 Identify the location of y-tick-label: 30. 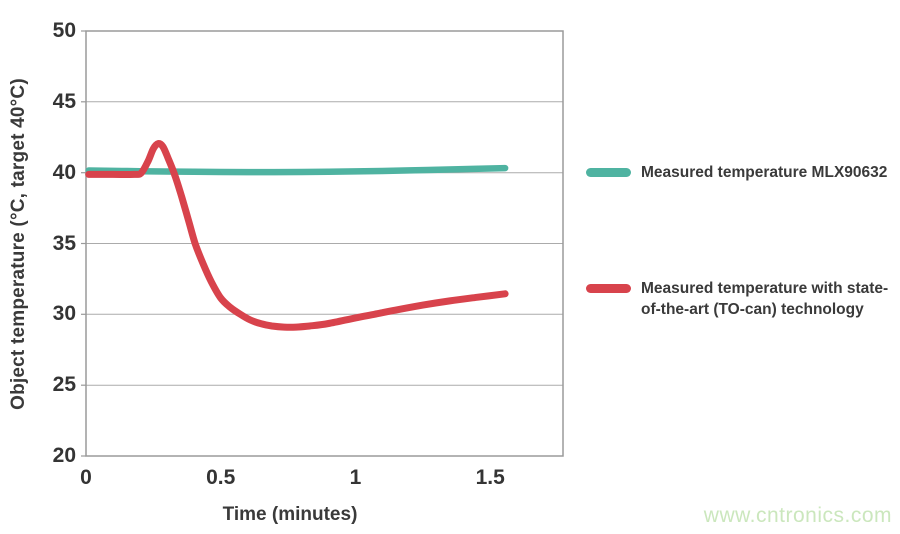
(64, 314).